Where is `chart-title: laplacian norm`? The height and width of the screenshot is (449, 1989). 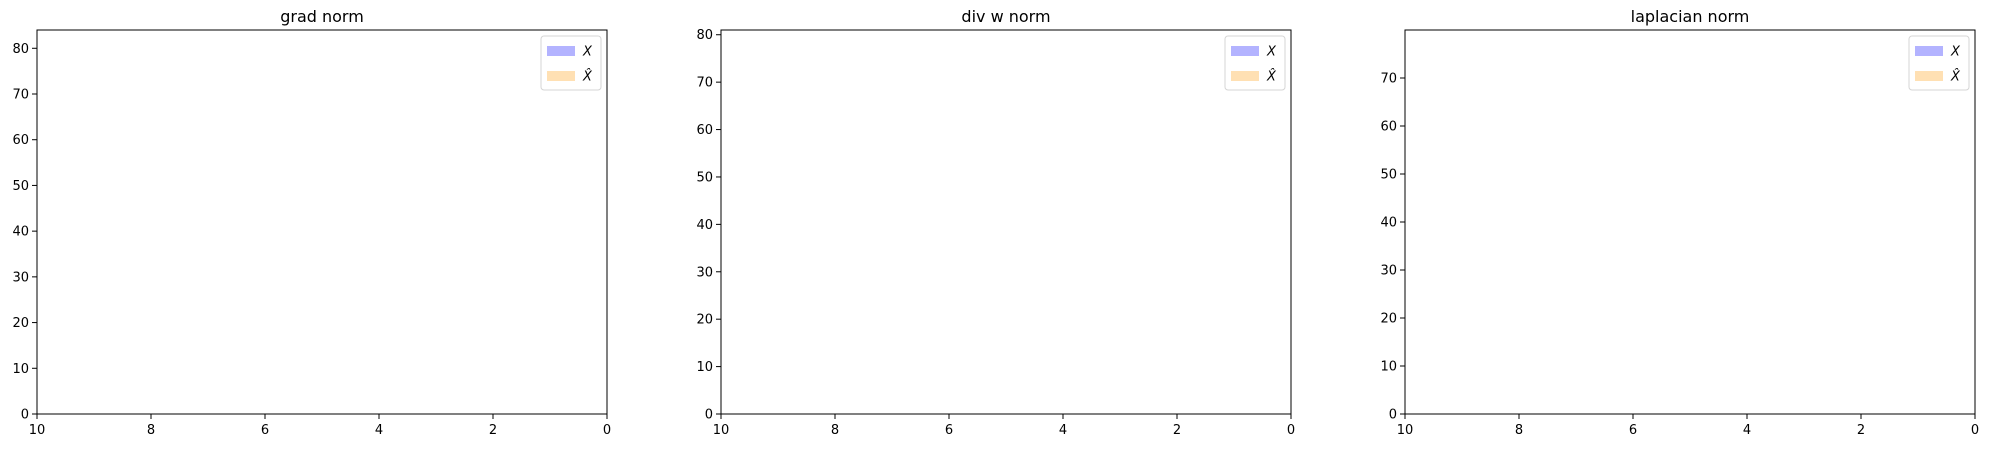 chart-title: laplacian norm is located at coordinates (1690, 16).